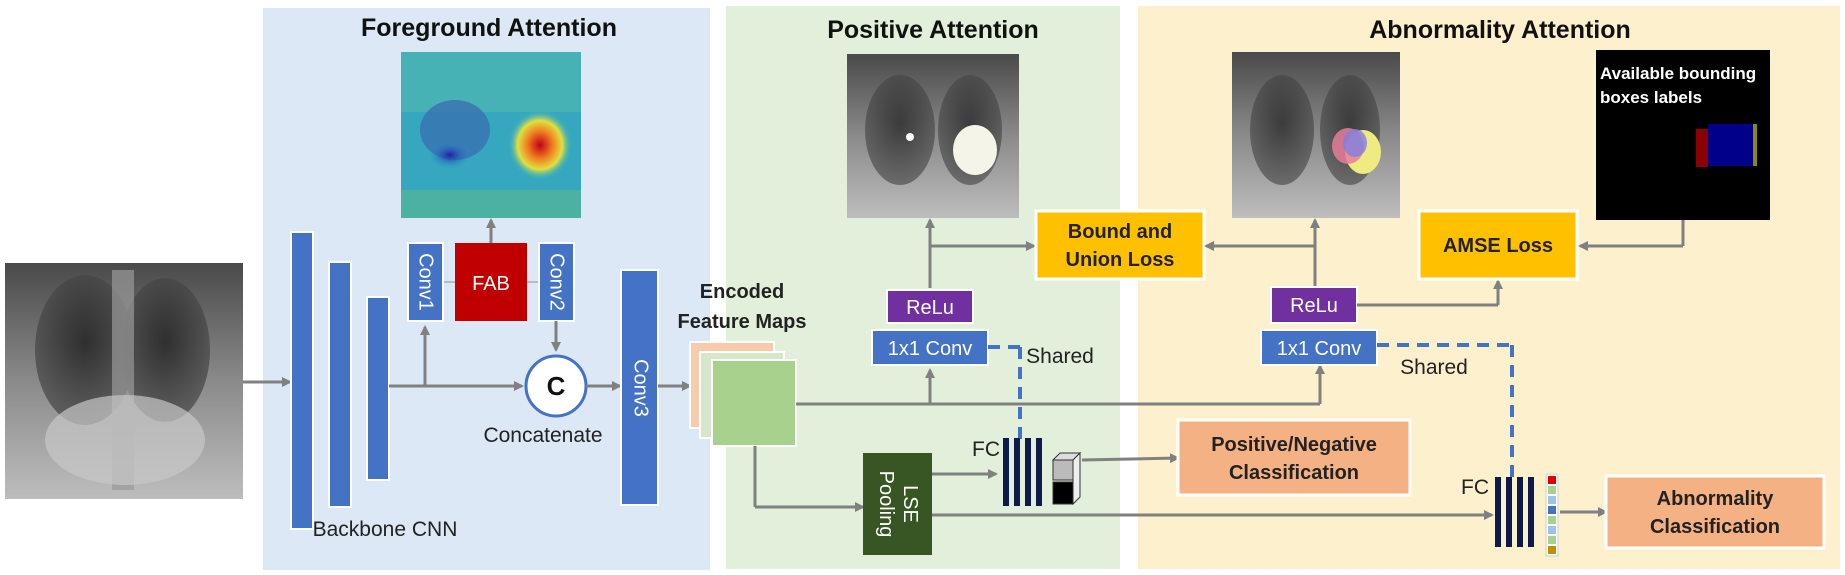 The width and height of the screenshot is (1845, 575). I want to click on conv2-block, so click(556, 282).